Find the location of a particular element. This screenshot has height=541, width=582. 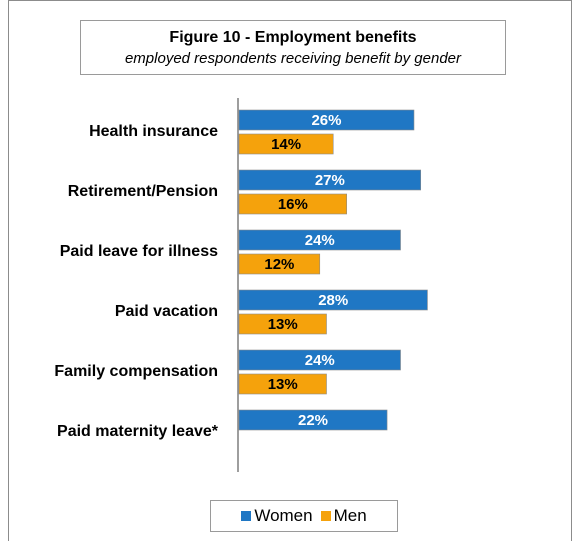

chart-title: Figure 10 - Employment benefits is located at coordinates (293, 37).